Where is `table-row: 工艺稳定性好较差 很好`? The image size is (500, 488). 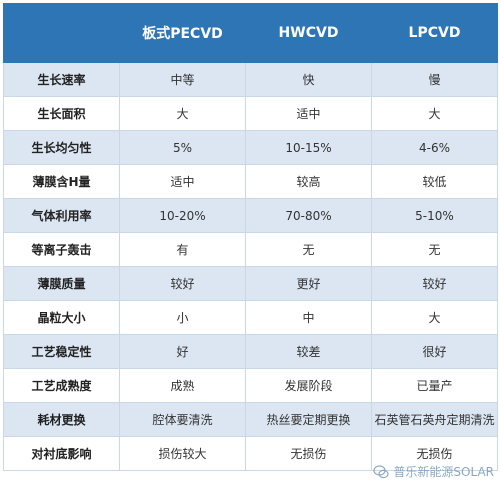
table-row: 工艺稳定性好较差 很好 is located at coordinates (250, 351).